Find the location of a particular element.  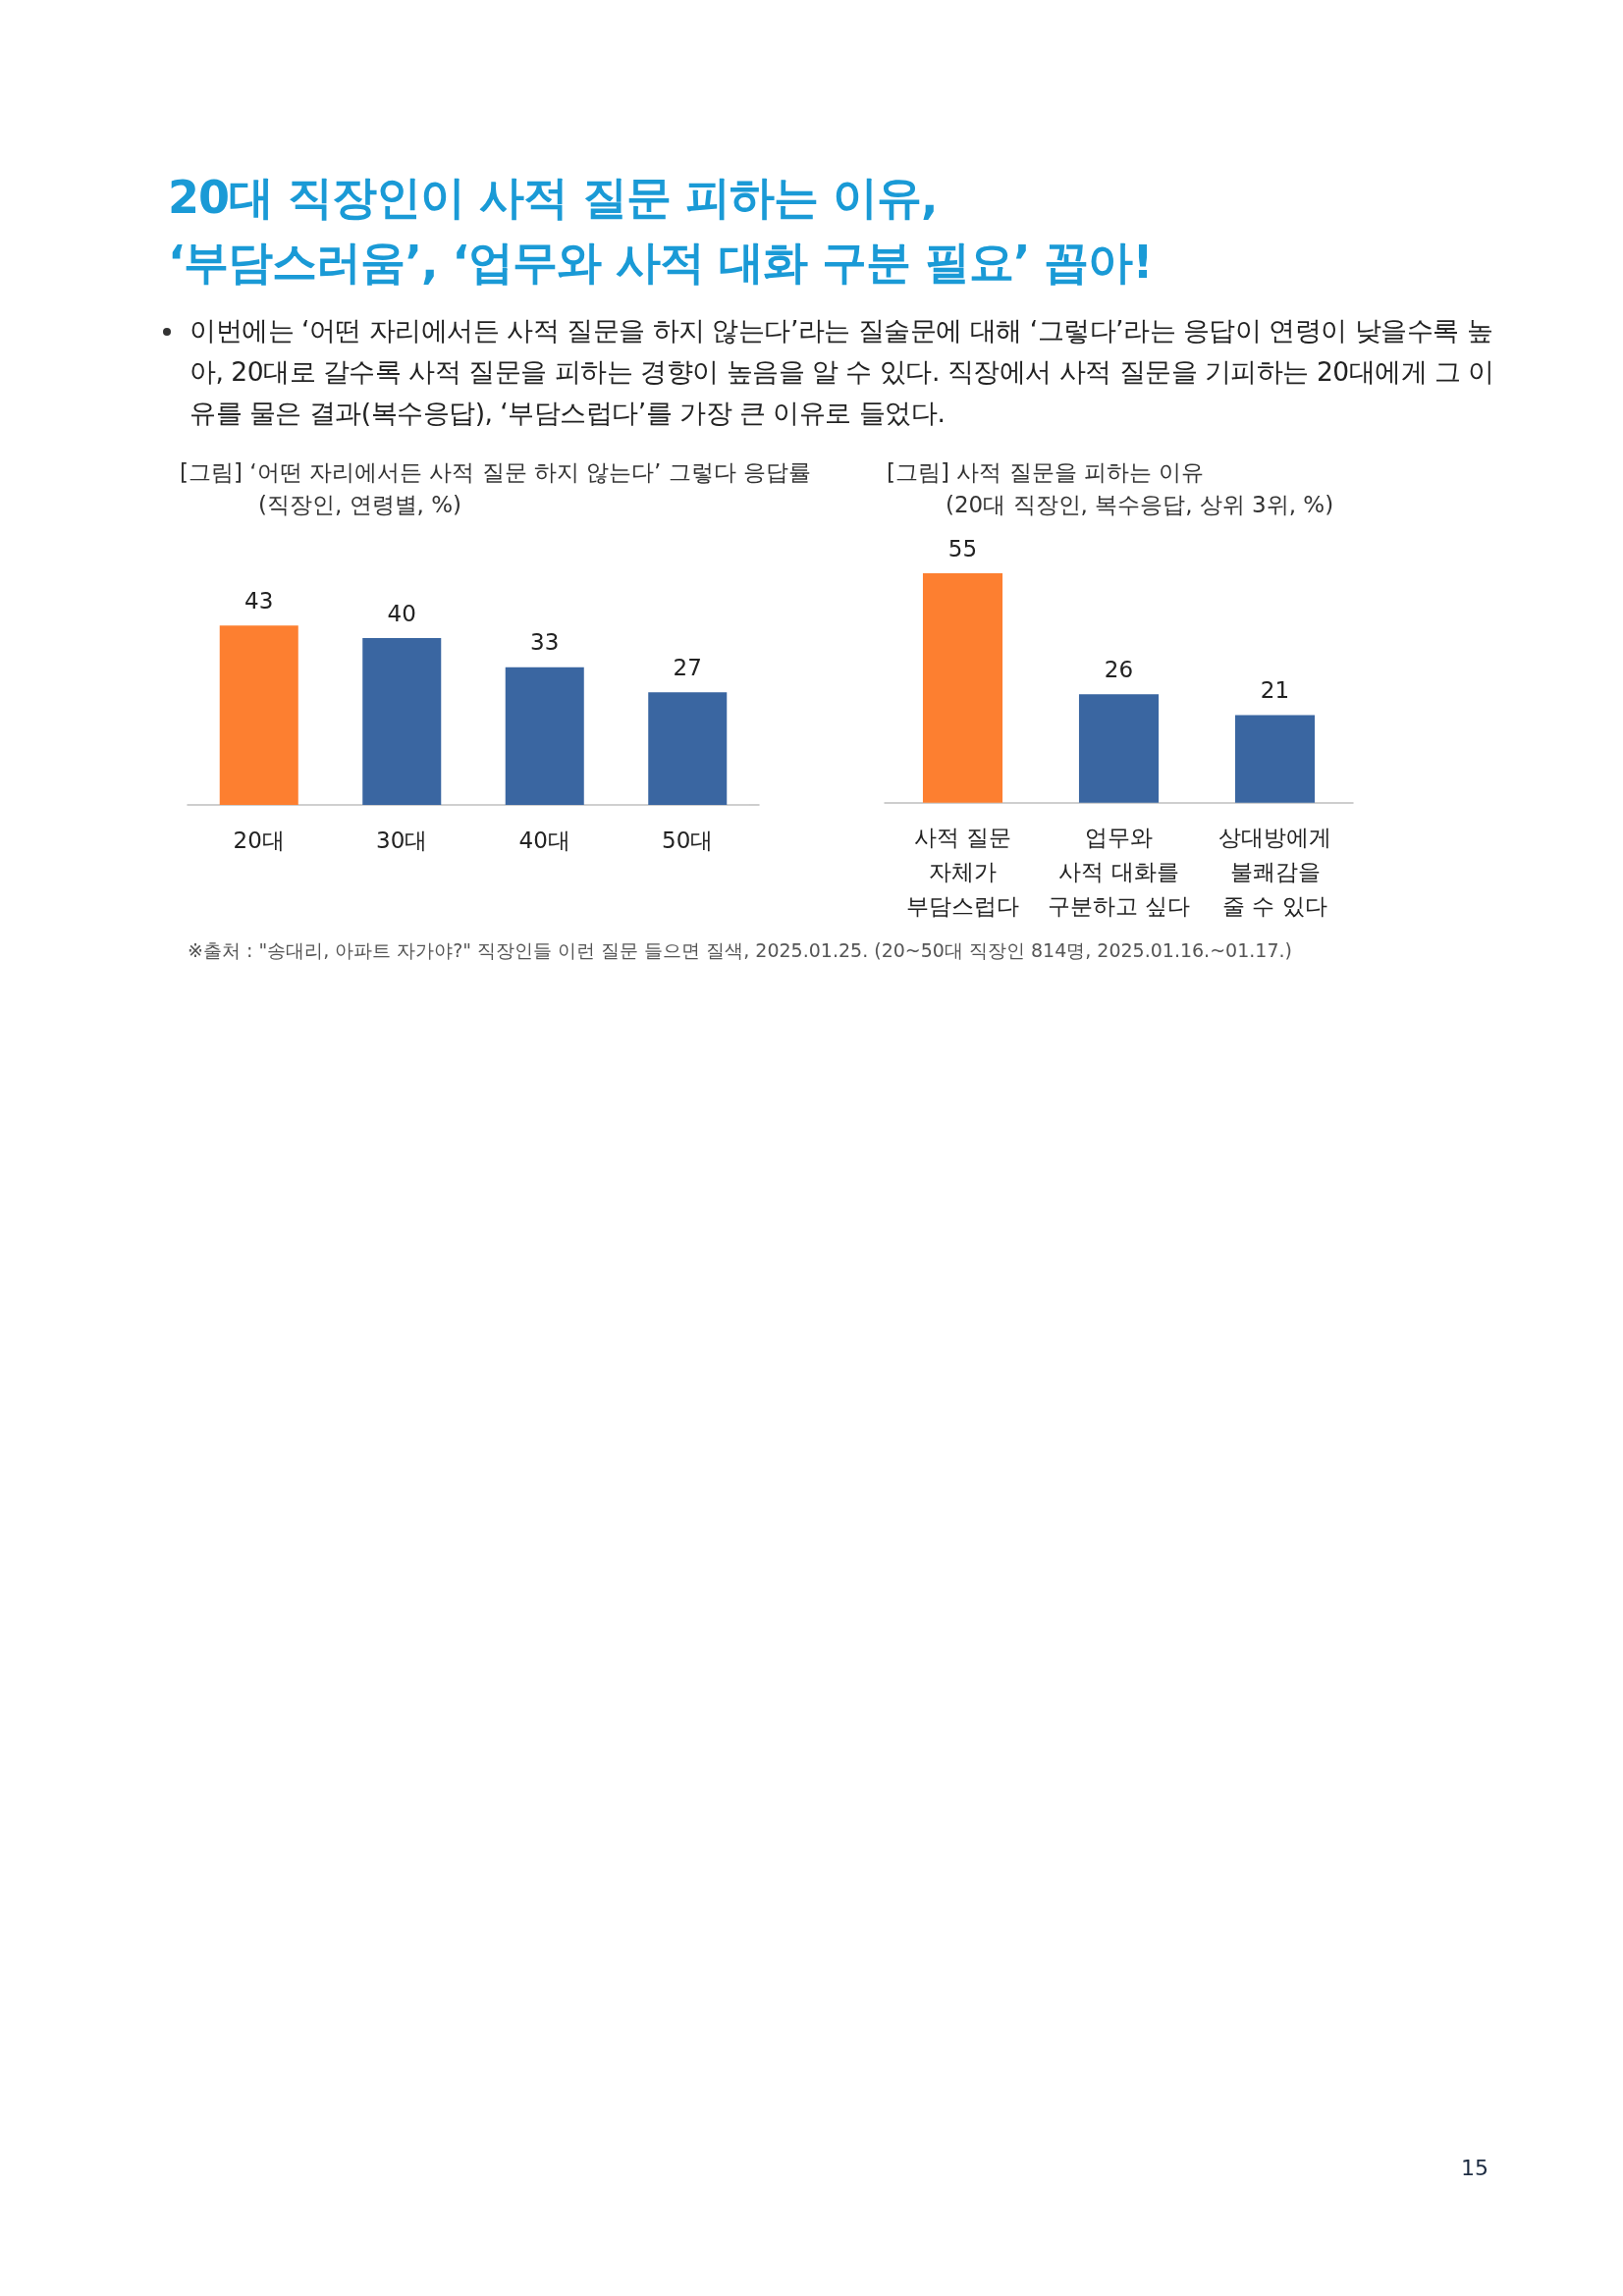

data-label: 40 is located at coordinates (402, 613).